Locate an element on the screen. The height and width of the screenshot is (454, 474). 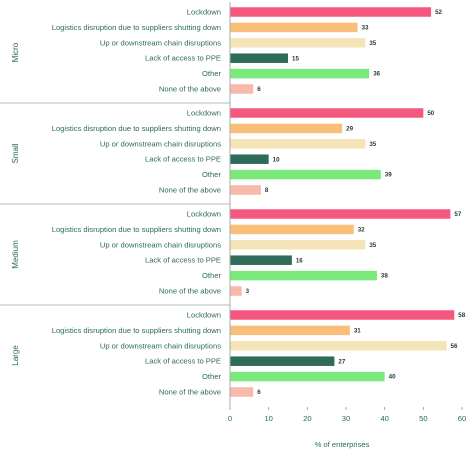
value-label: 52 is located at coordinates (438, 12).